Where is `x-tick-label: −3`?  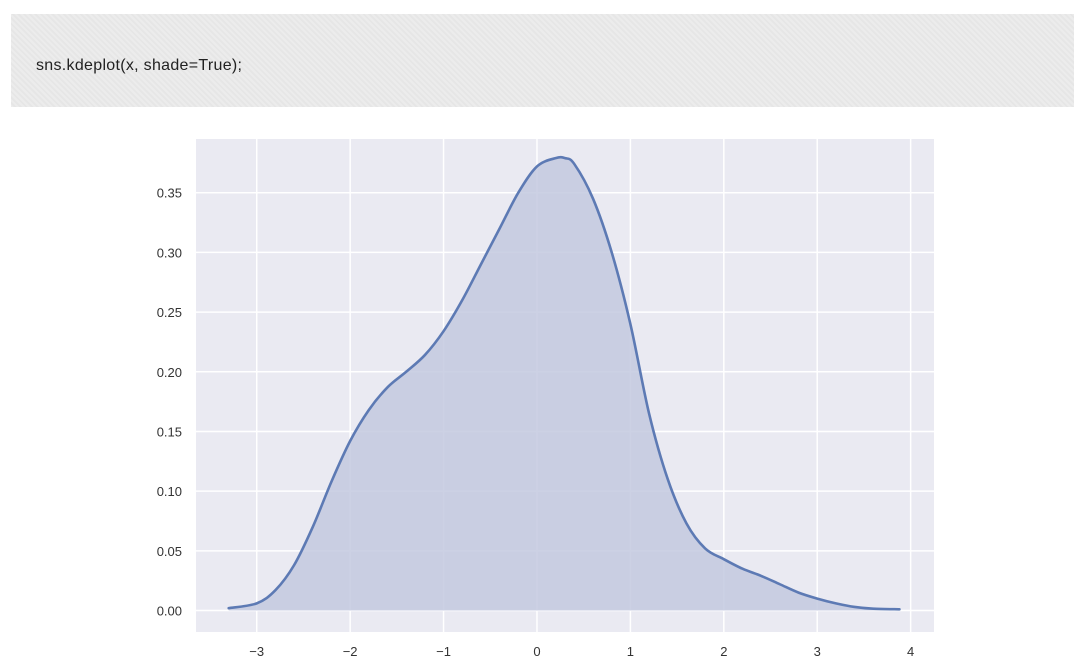 x-tick-label: −3 is located at coordinates (256, 651).